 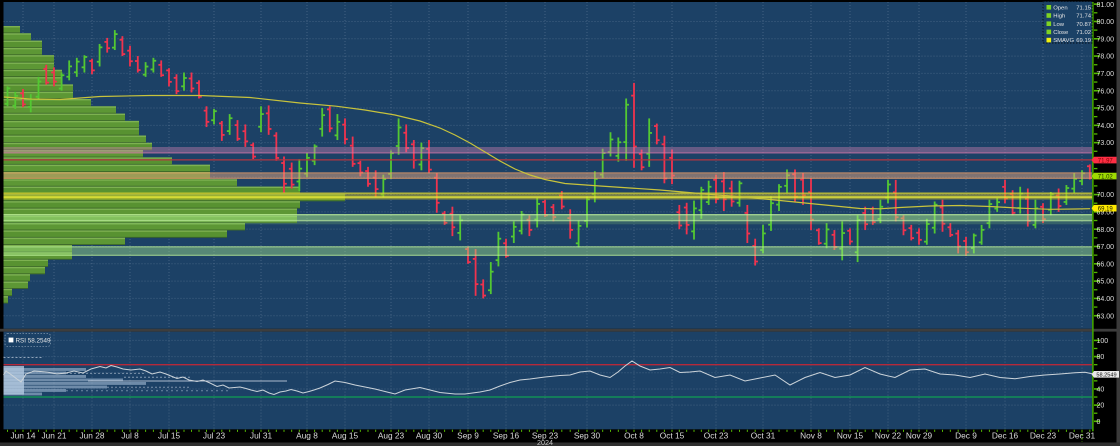 What do you see at coordinates (1106, 39) in the screenshot?
I see `svg-text: 79.00` at bounding box center [1106, 39].